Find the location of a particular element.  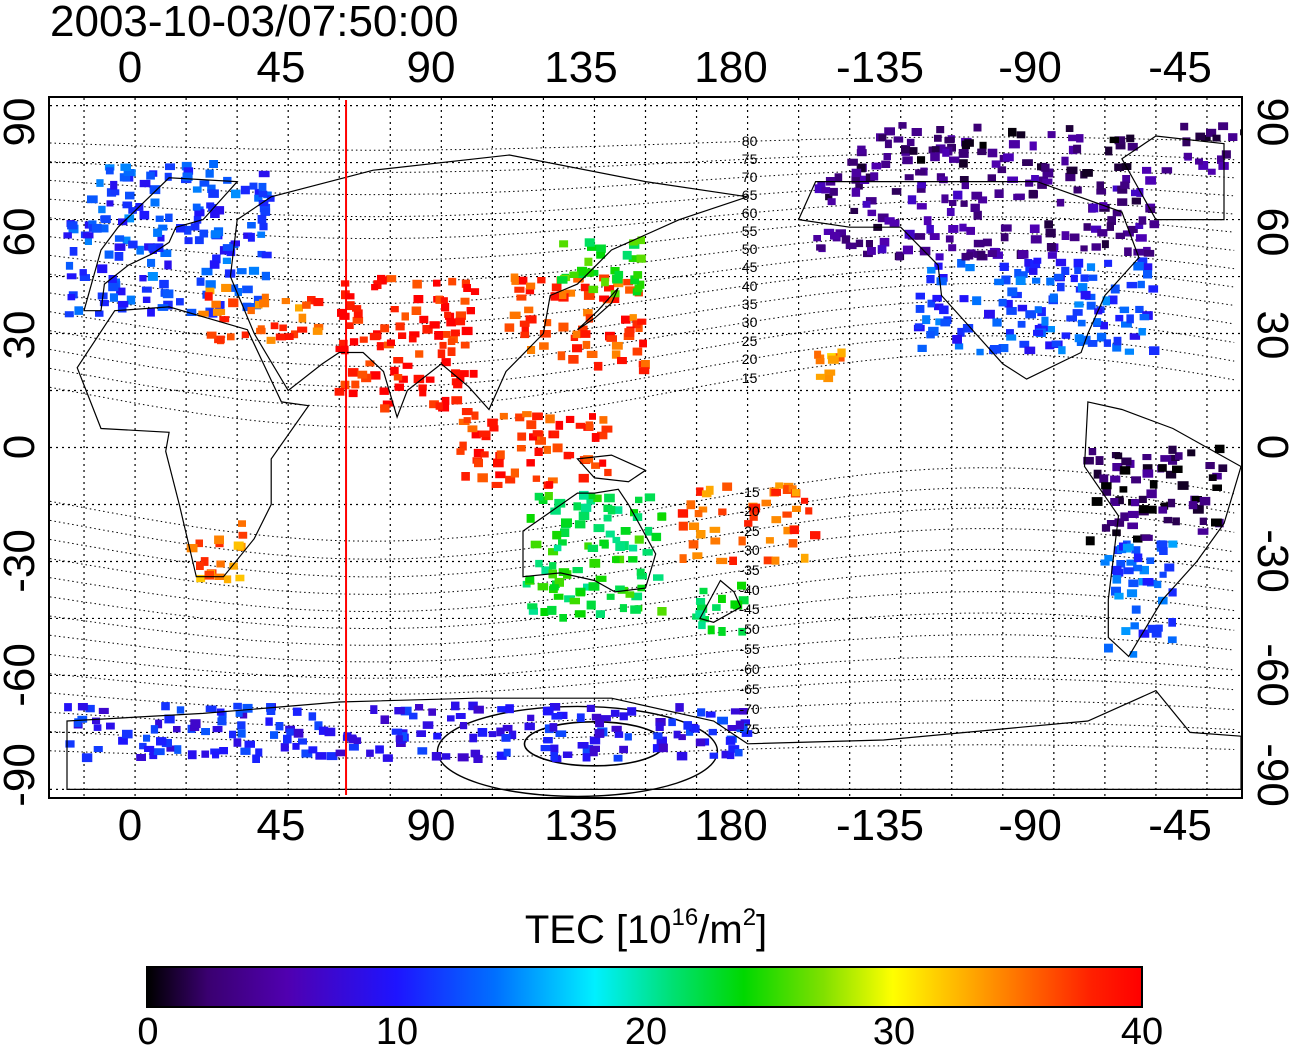

top-lon-tick: 45 is located at coordinates (281, 67).